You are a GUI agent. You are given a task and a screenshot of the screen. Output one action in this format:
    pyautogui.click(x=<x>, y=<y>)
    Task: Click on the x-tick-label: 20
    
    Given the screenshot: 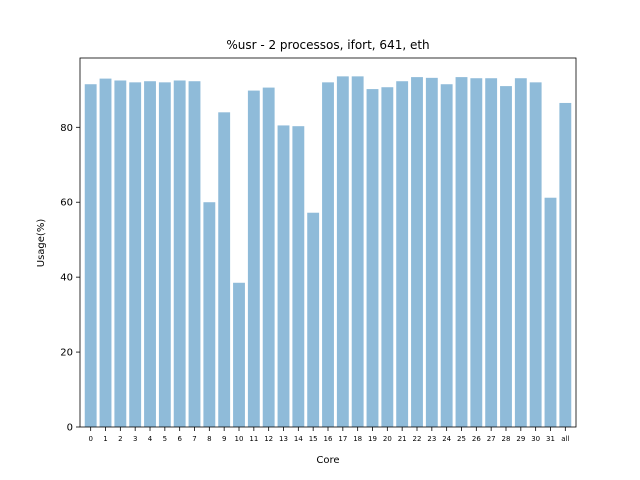 What is the action you would take?
    pyautogui.click(x=387, y=439)
    